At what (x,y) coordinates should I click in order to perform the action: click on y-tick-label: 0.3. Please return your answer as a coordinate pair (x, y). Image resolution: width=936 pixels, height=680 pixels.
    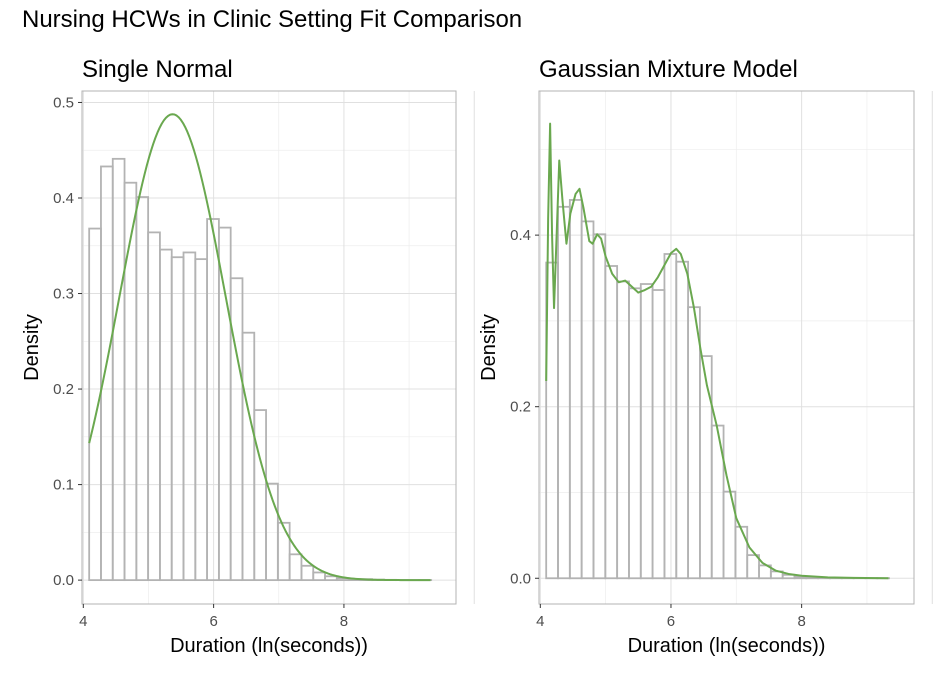
    Looking at the image, I should click on (63, 294).